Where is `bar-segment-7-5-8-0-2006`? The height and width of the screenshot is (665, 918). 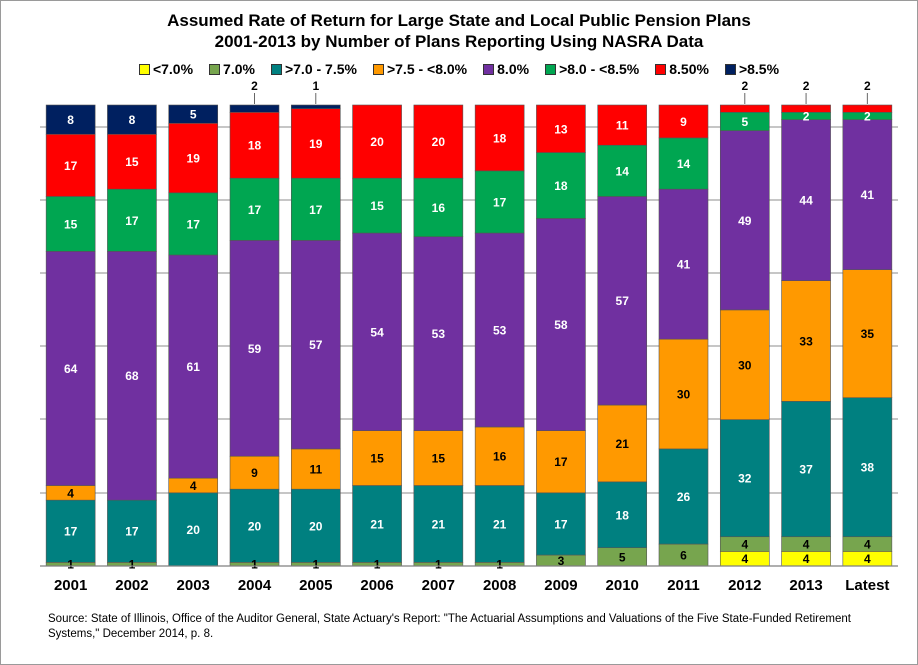 bar-segment-7-5-8-0-2006 is located at coordinates (377, 458).